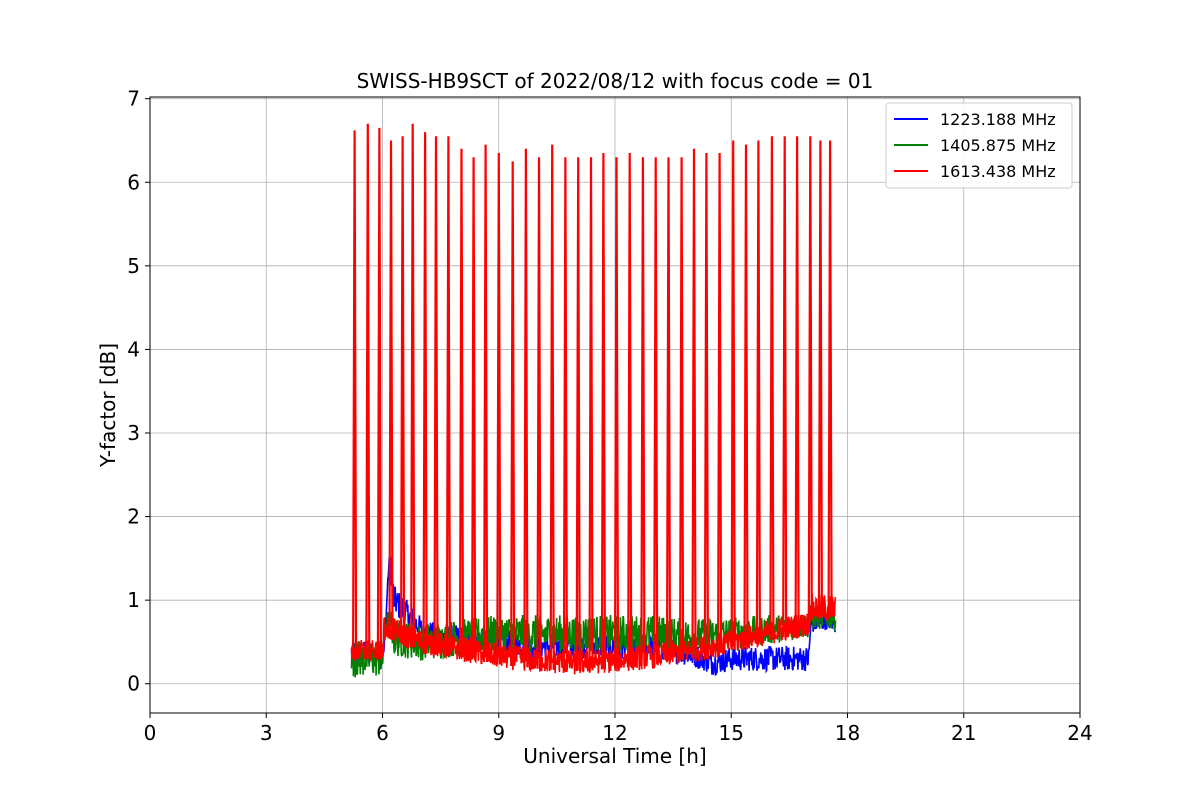  Describe the element at coordinates (133, 349) in the screenshot. I see `y-tick-label: 4` at that location.